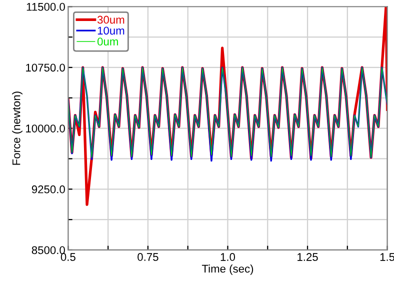 The height and width of the screenshot is (288, 394). I want to click on x-axis-title: Time (sec), so click(228, 269).